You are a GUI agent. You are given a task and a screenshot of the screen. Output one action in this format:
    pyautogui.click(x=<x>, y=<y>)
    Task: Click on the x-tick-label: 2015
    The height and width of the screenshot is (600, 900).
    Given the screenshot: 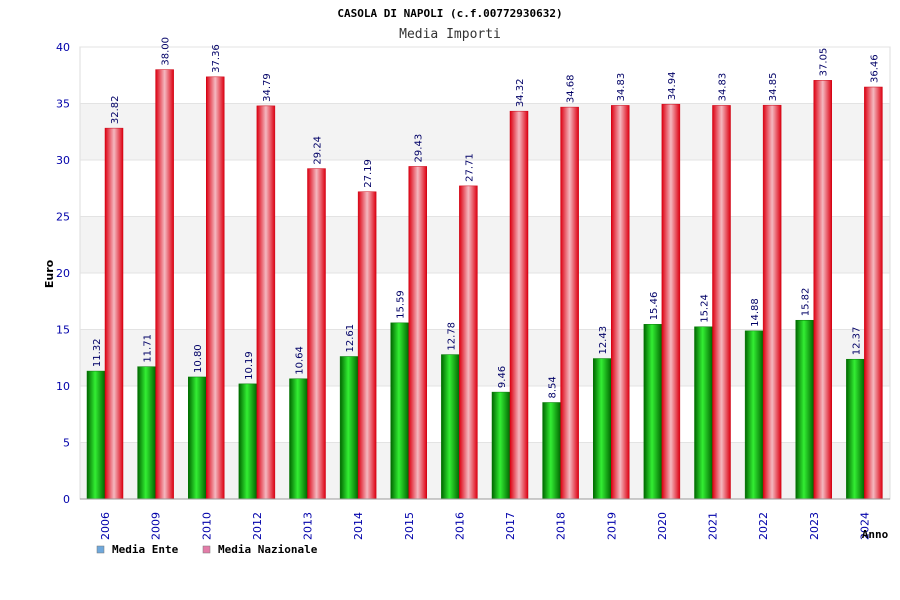 What is the action you would take?
    pyautogui.click(x=409, y=526)
    